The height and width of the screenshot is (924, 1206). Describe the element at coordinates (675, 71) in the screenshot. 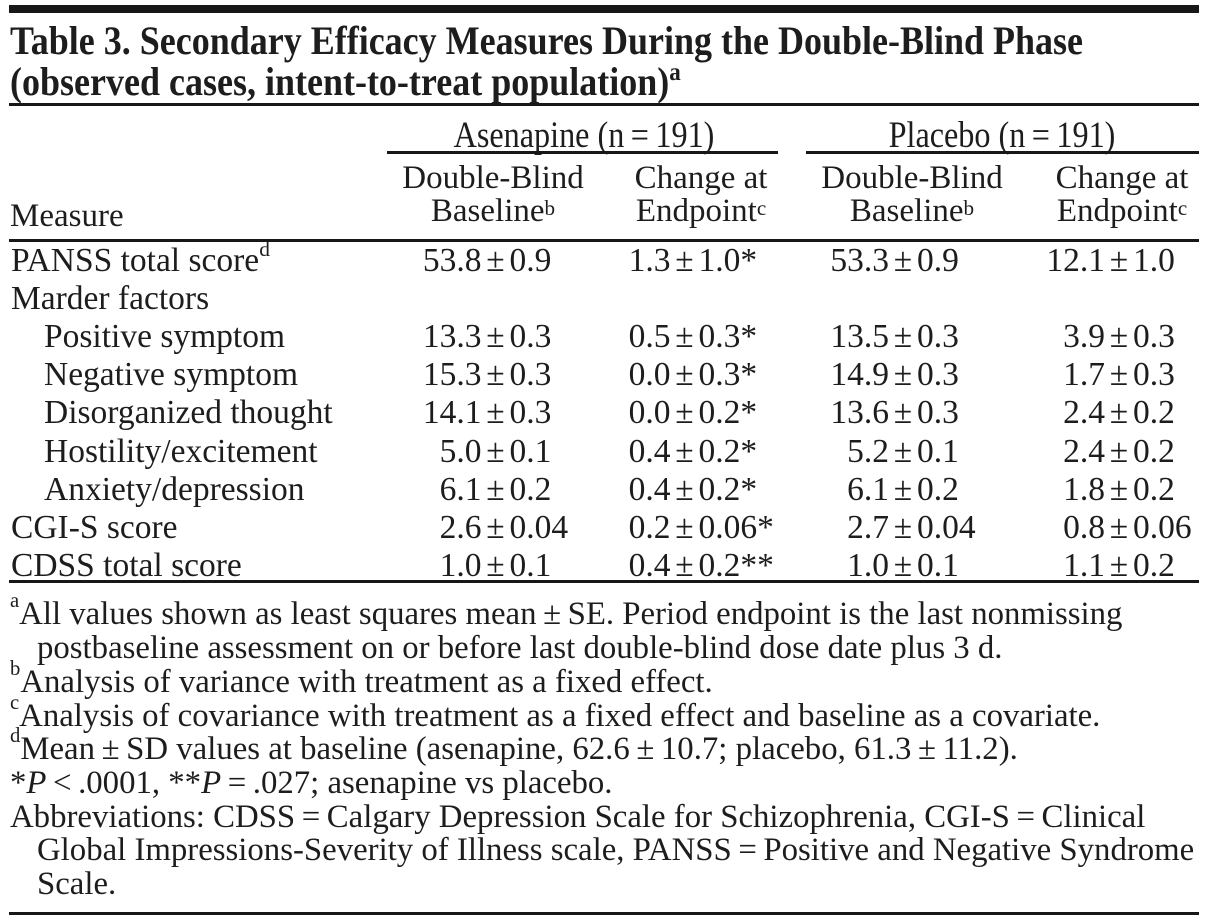

I see `title-footnote-marker: a` at that location.